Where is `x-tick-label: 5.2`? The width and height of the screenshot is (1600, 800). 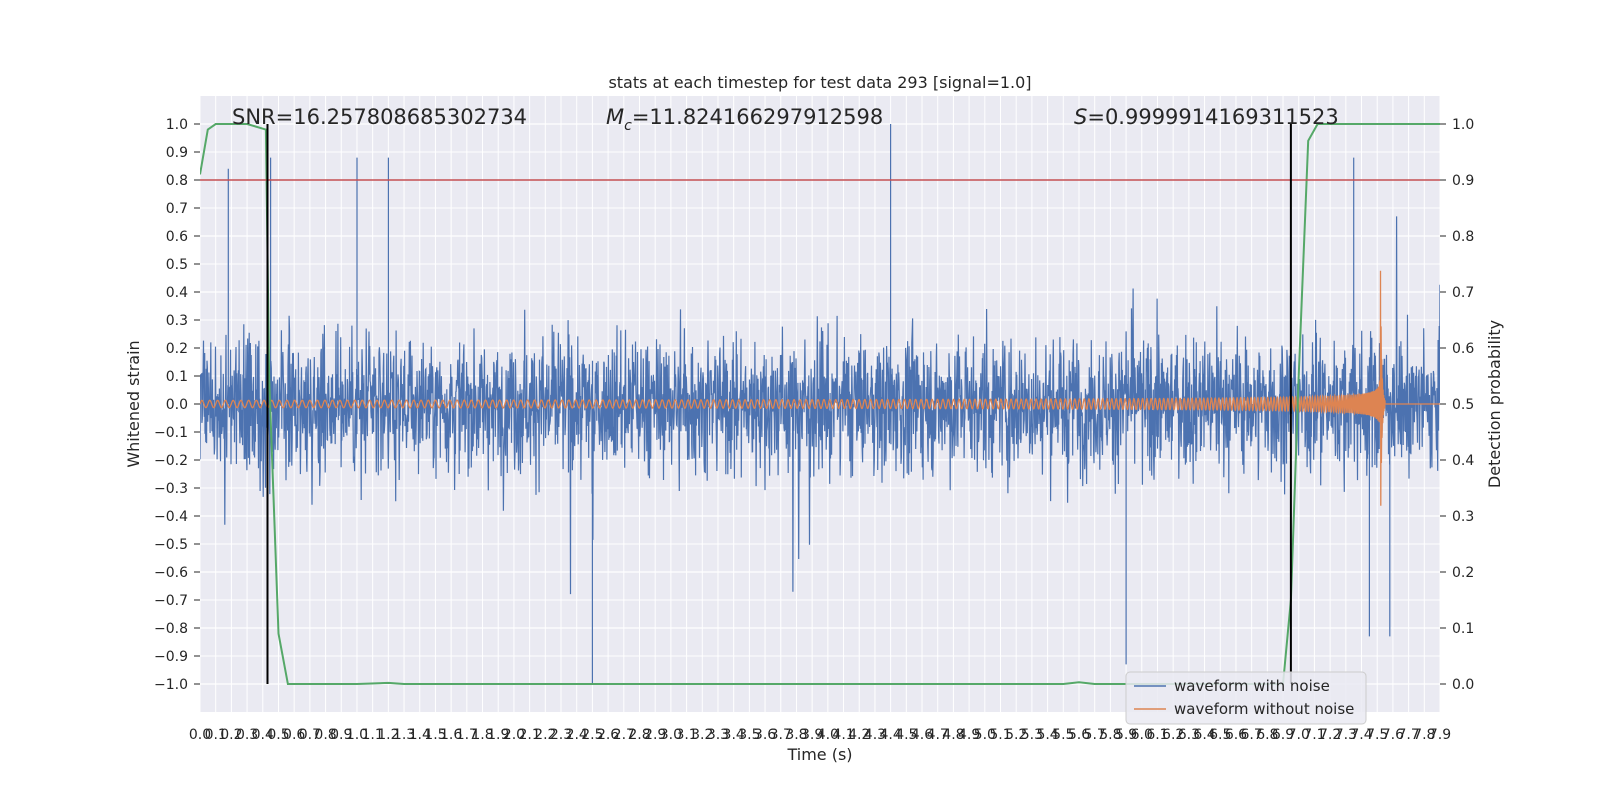 x-tick-label: 5.2 is located at coordinates (1016, 735).